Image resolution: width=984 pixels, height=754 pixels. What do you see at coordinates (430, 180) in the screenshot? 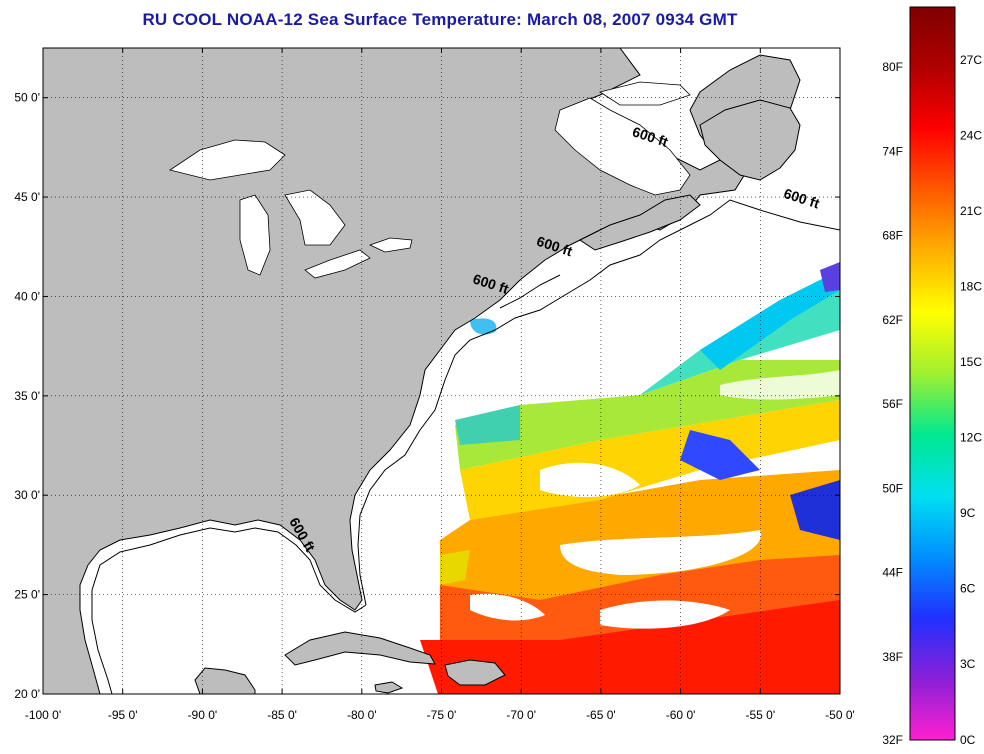
I see `great-lakes` at bounding box center [430, 180].